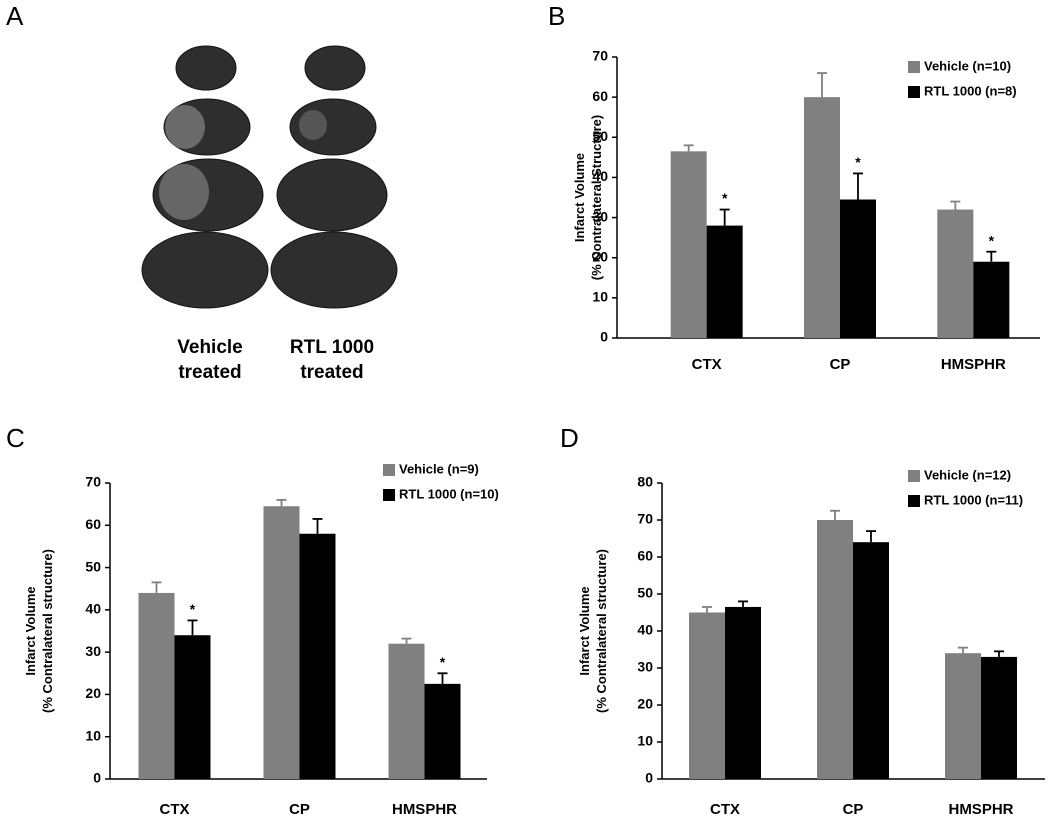  What do you see at coordinates (569, 438) in the screenshot?
I see `panel-label: D` at bounding box center [569, 438].